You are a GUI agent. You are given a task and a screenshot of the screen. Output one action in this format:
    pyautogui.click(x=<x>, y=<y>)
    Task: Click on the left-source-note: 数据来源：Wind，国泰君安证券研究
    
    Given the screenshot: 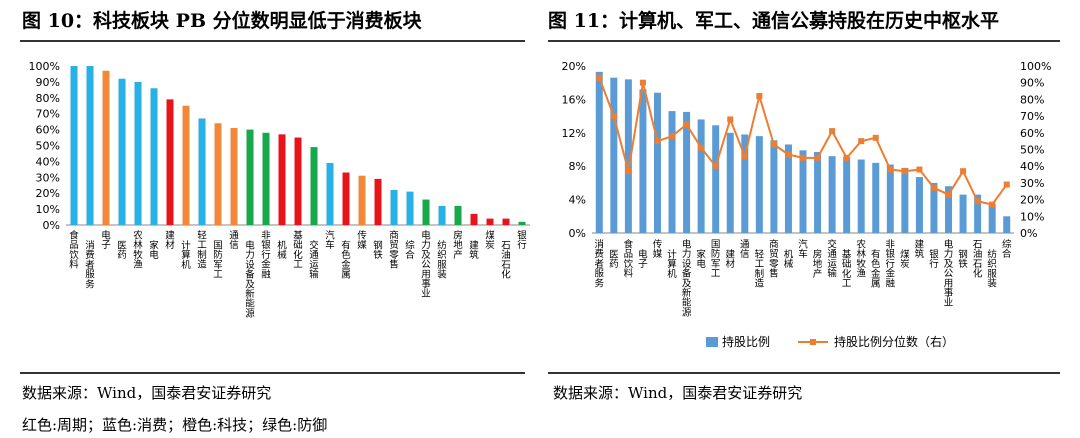 What is the action you would take?
    pyautogui.click(x=147, y=393)
    